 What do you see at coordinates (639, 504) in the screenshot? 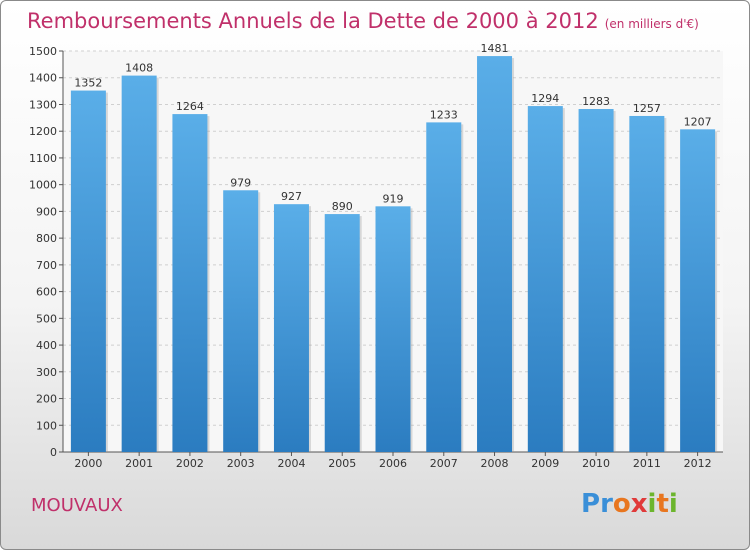
I see `logo-letter: x` at bounding box center [639, 504].